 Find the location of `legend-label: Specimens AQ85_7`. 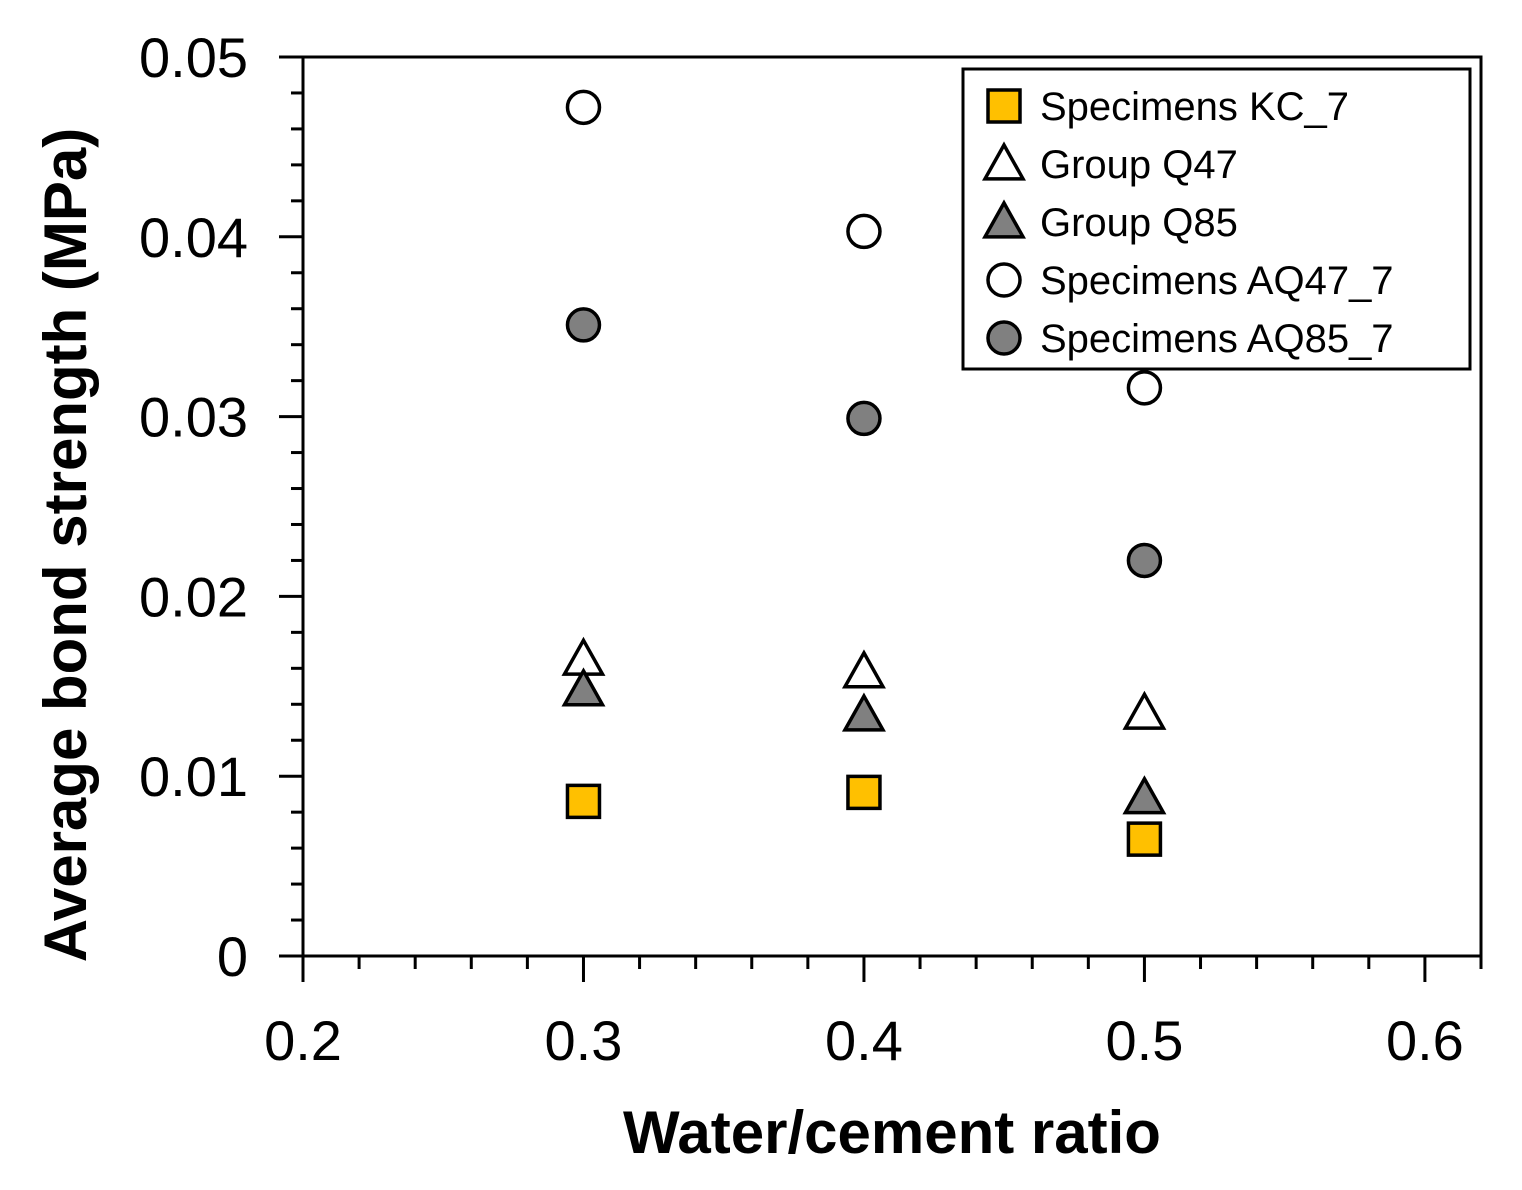

legend-label: Specimens AQ85_7 is located at coordinates (1217, 339).